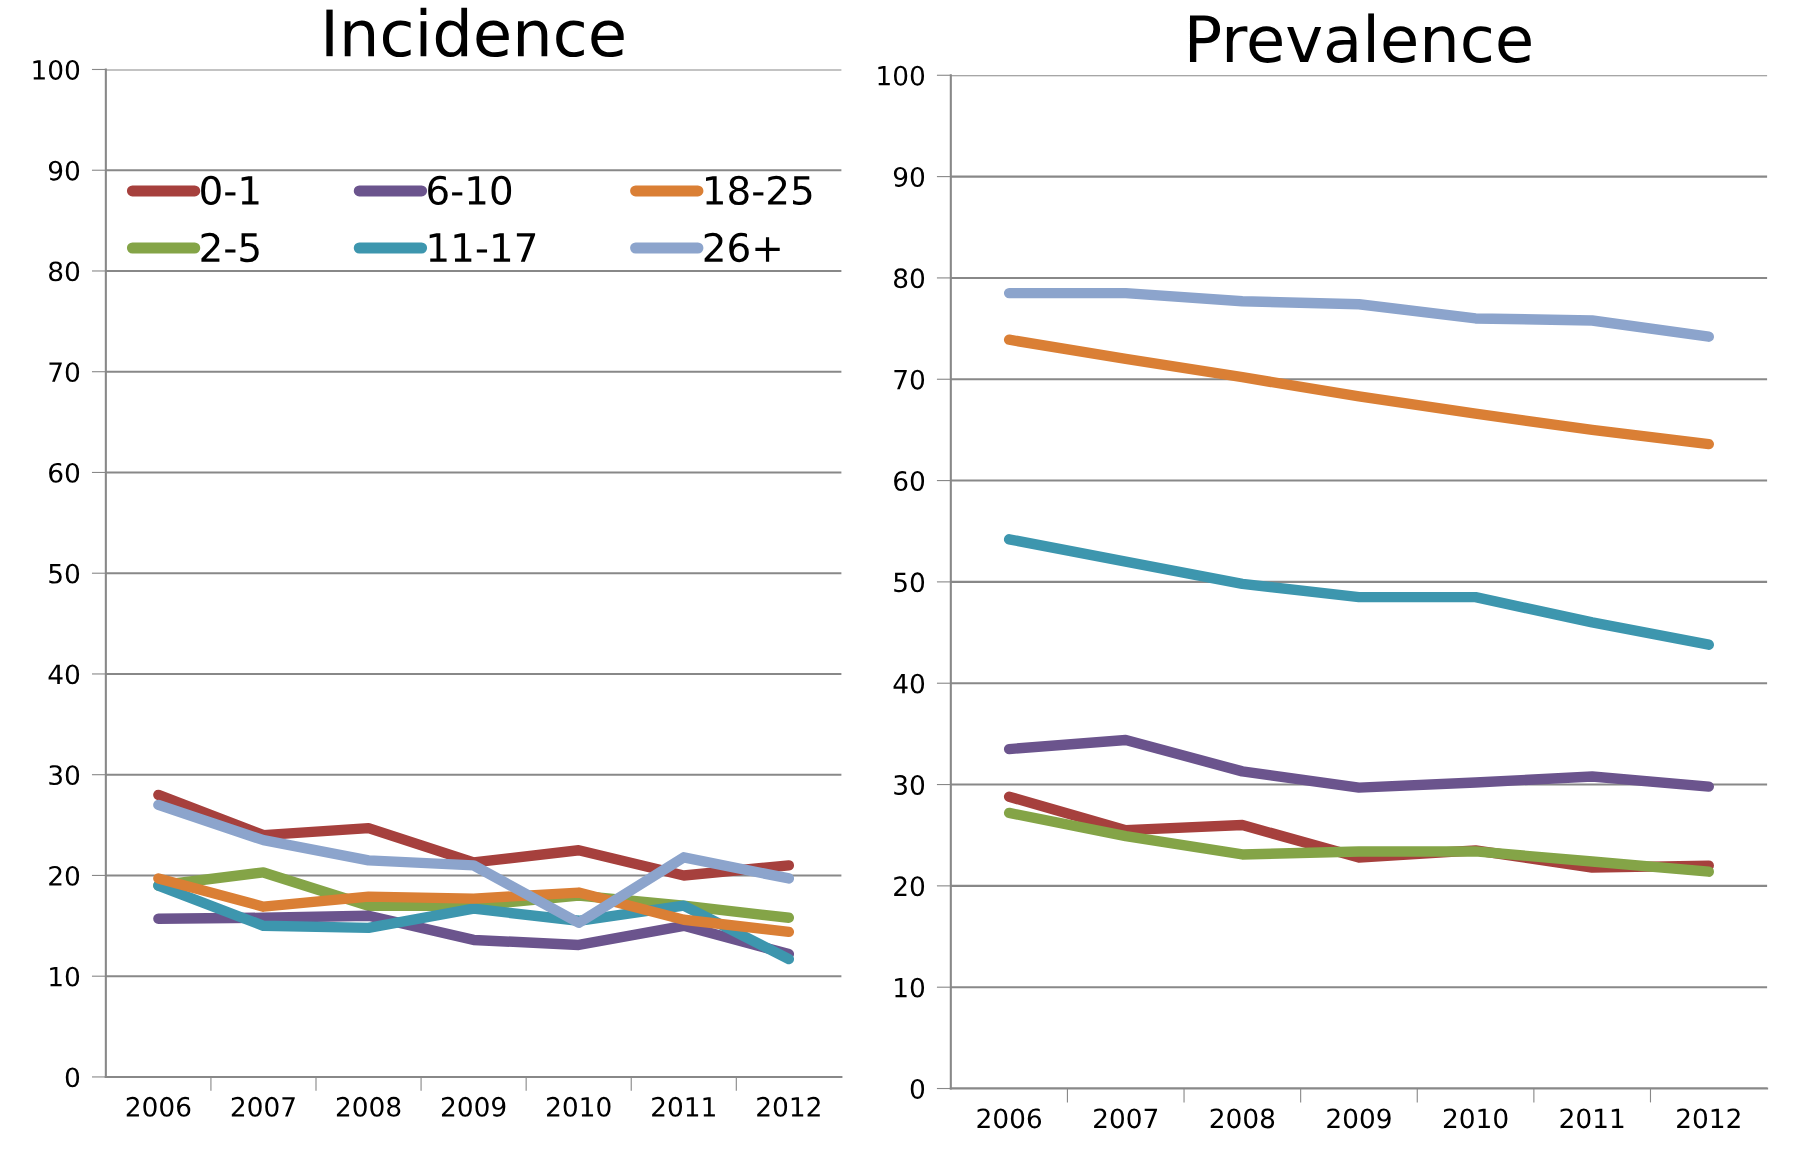 The height and width of the screenshot is (1158, 1794). I want to click on chart-title: Incidence, so click(475, 32).